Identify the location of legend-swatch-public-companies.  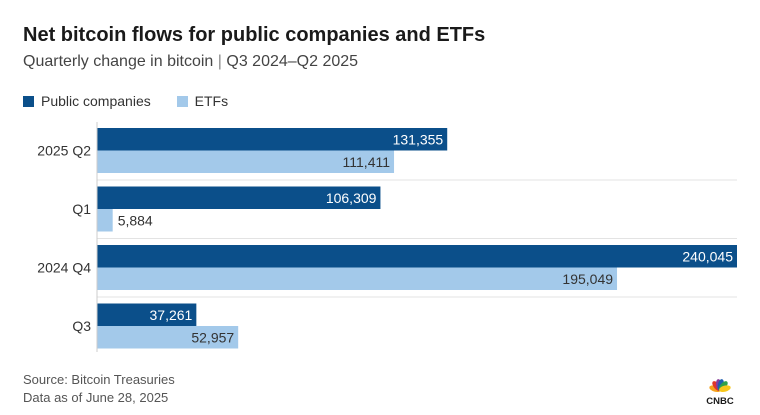
(28, 101).